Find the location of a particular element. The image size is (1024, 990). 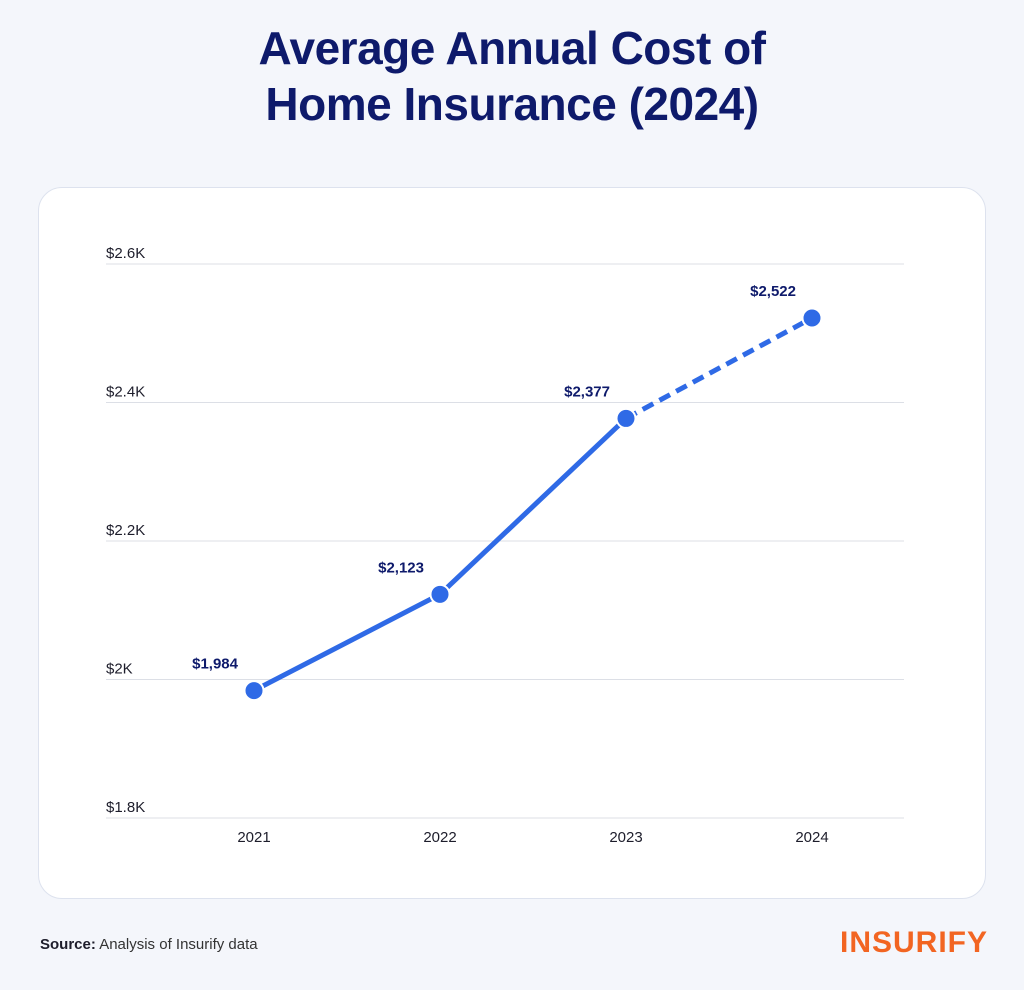

y-tick-label-1: $2K is located at coordinates (119, 669).